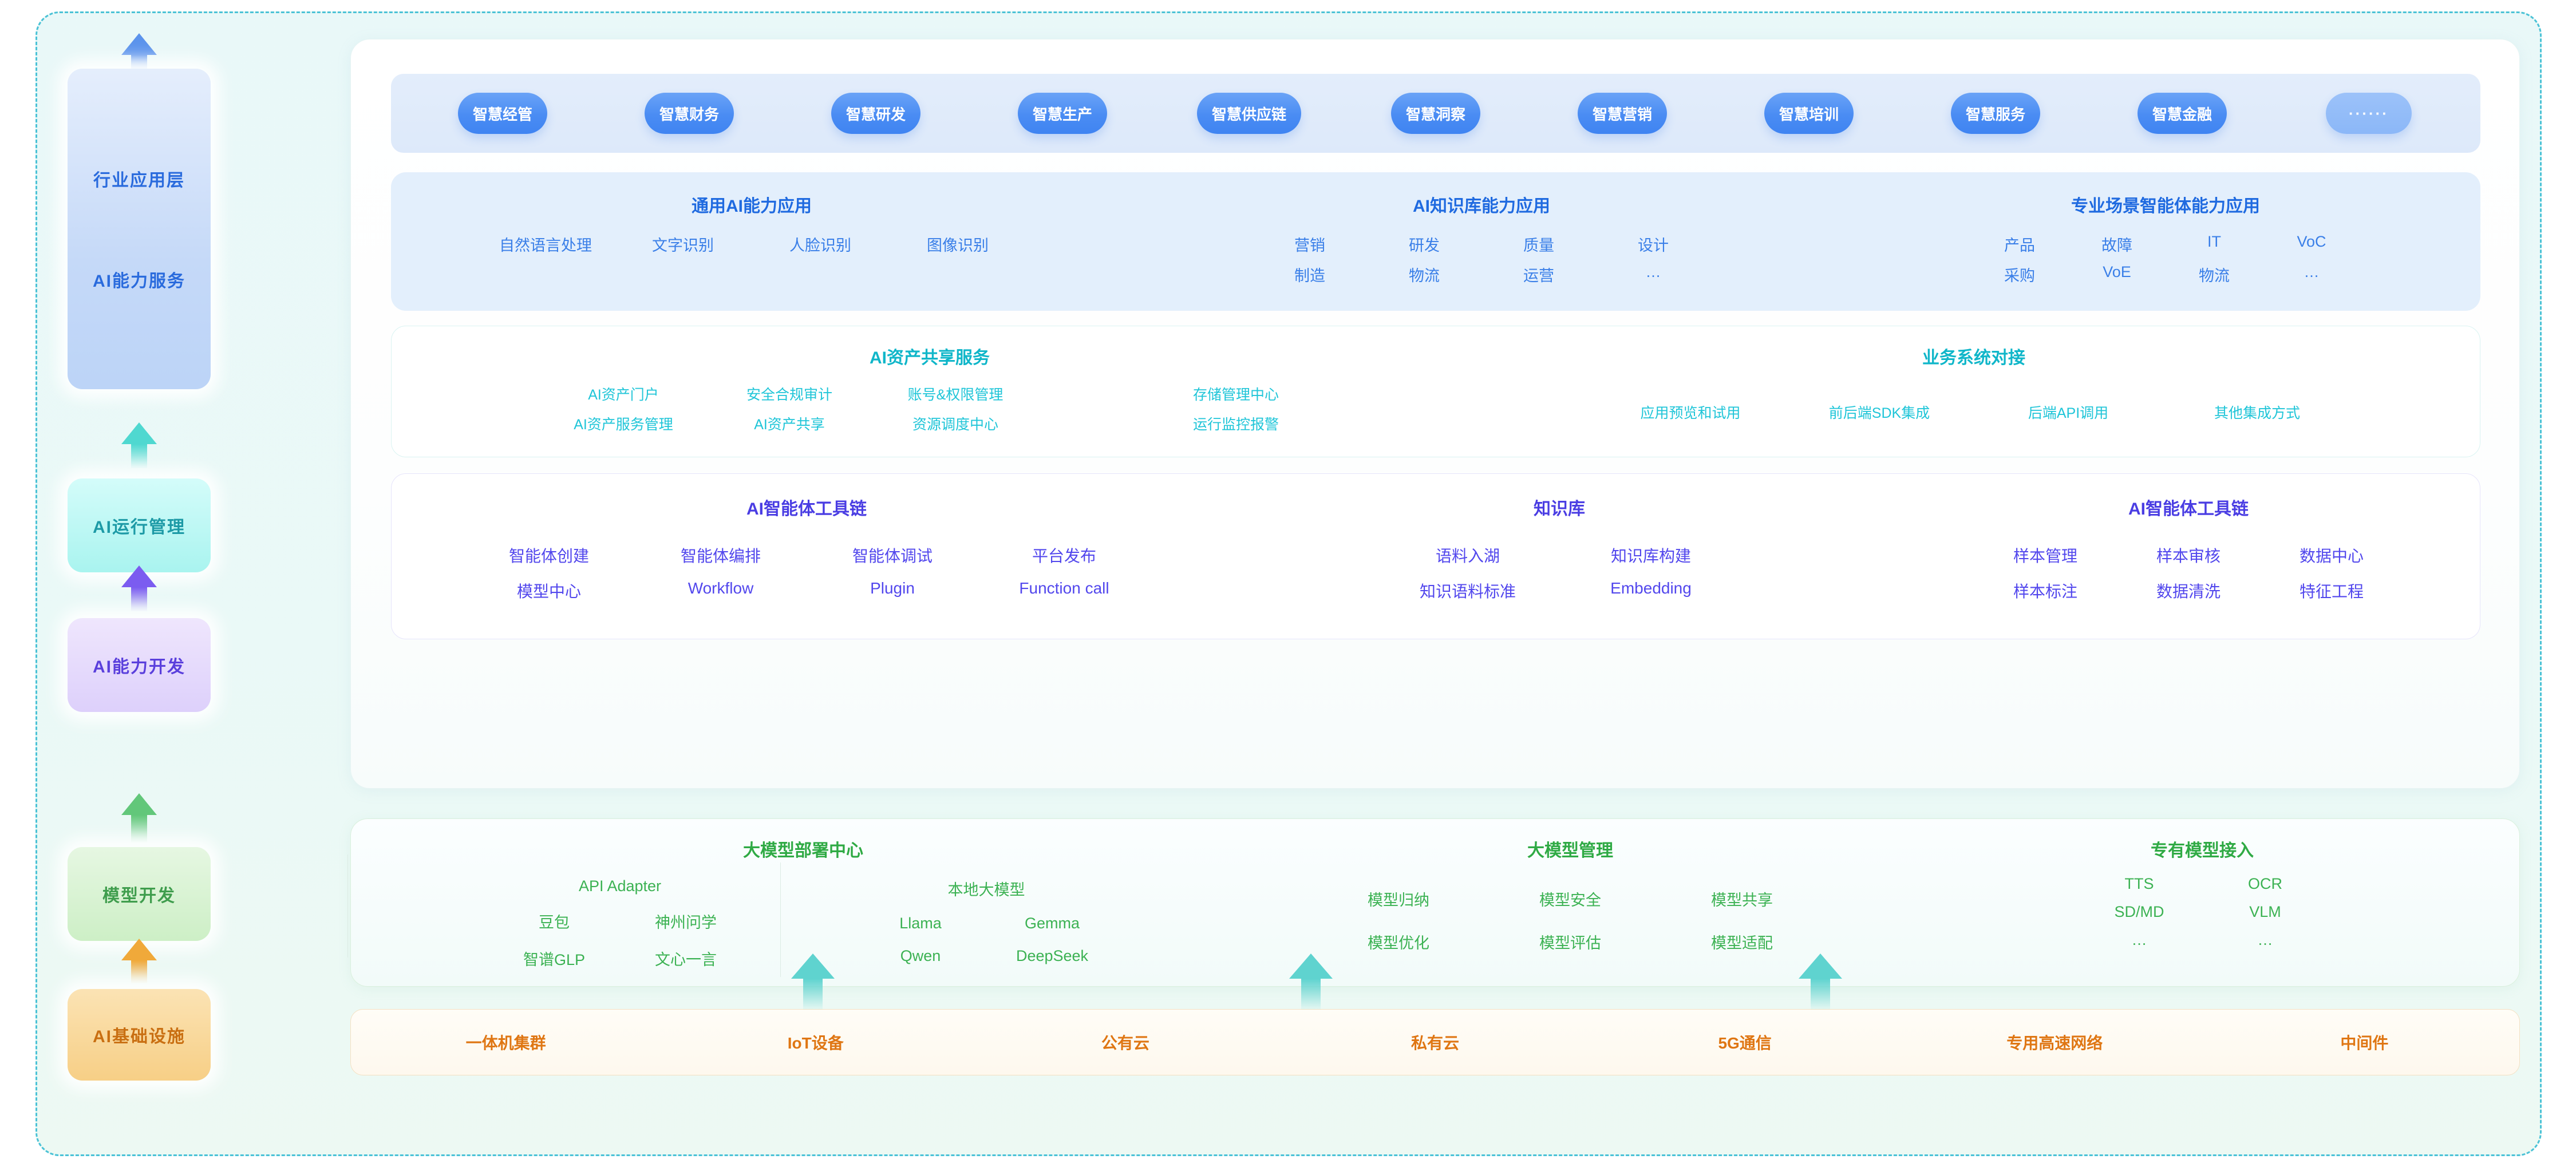 This screenshot has height=1171, width=2576. What do you see at coordinates (820, 245) in the screenshot?
I see `item-face-recognition: 人脸识别` at bounding box center [820, 245].